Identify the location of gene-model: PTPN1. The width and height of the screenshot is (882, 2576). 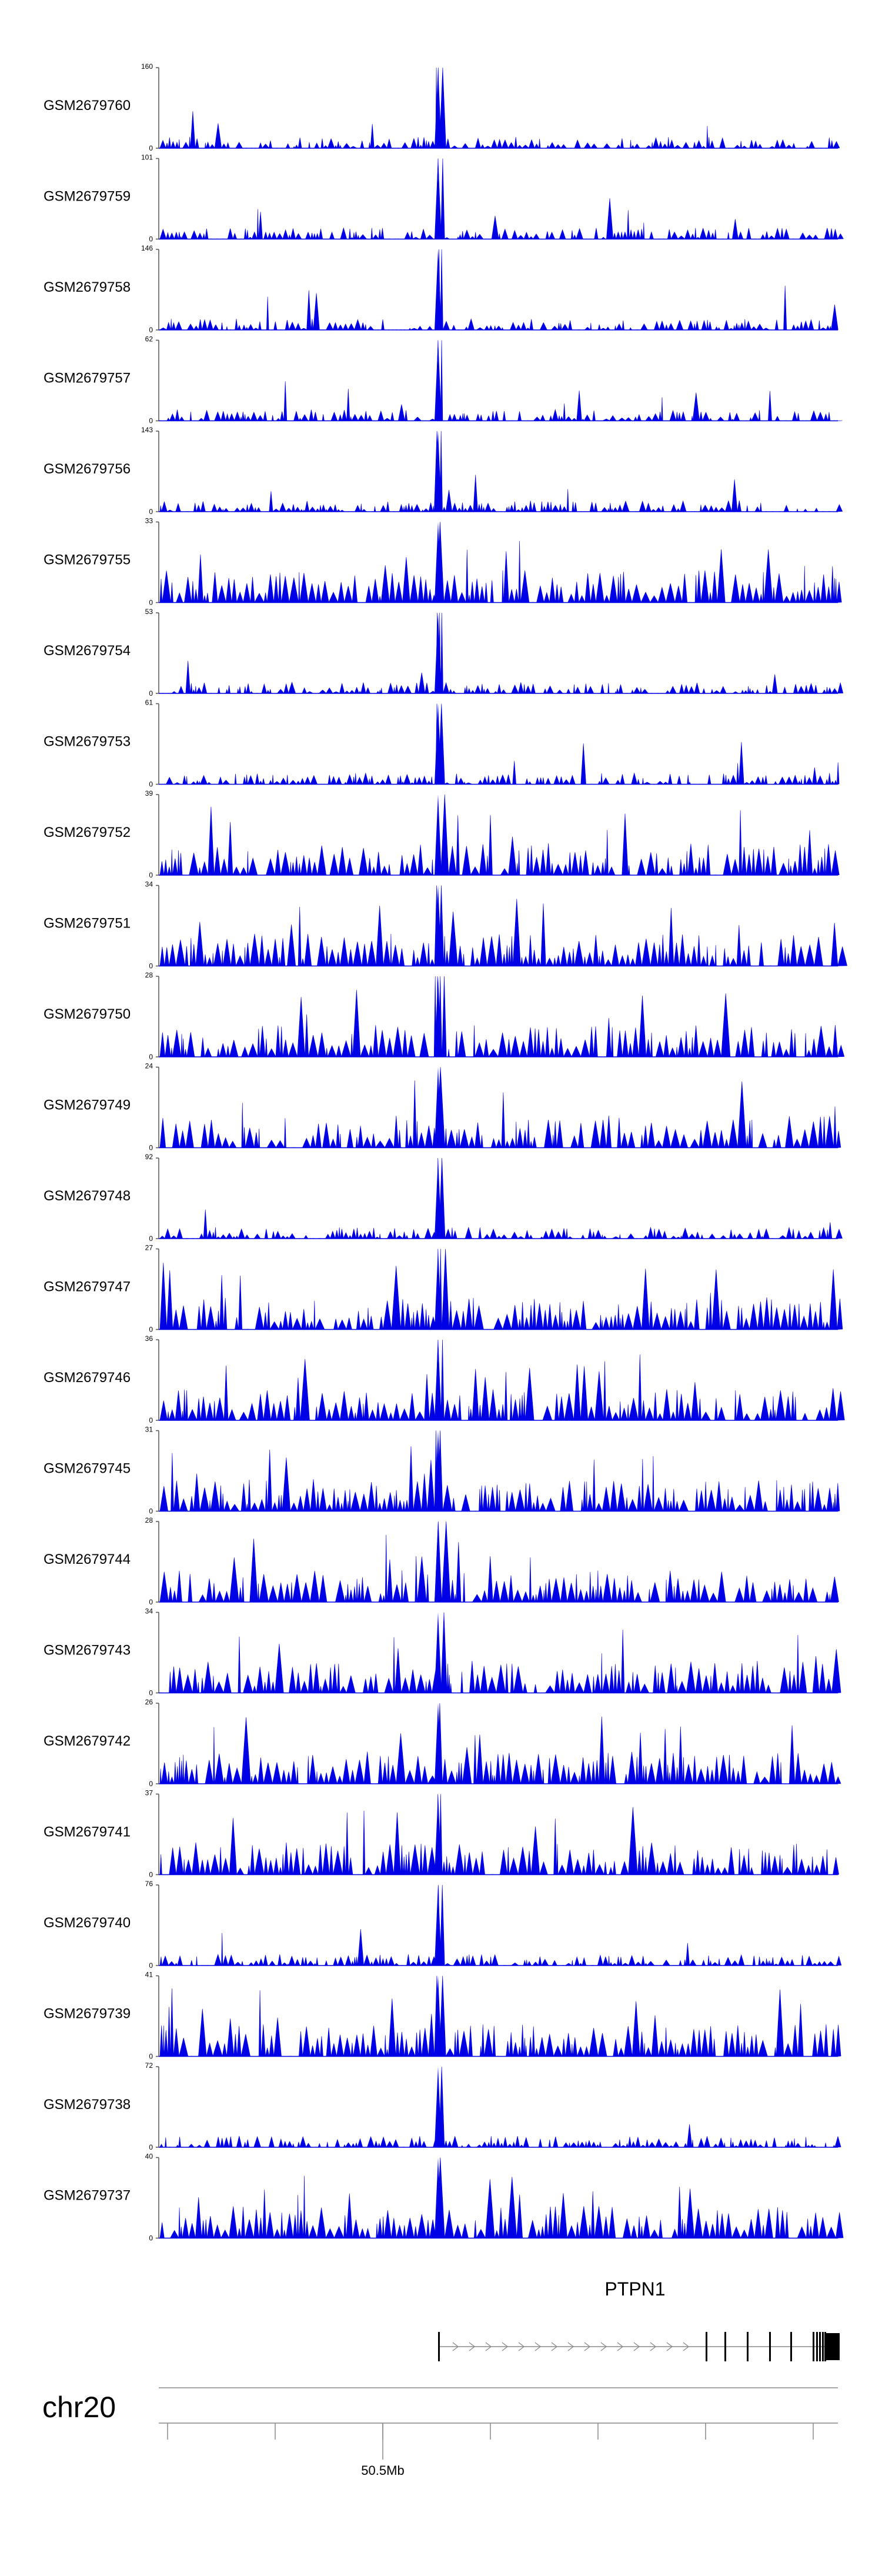
(639, 2319).